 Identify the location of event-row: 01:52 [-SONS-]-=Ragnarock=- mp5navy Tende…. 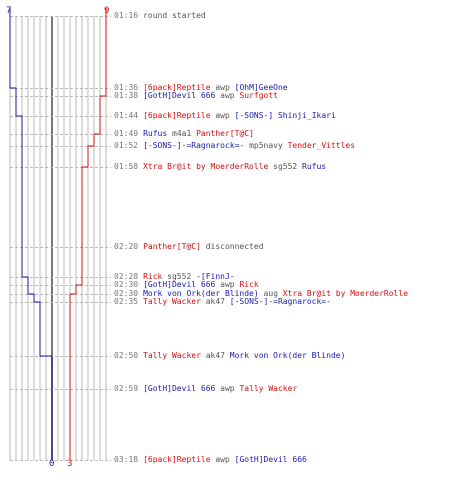
(234, 145).